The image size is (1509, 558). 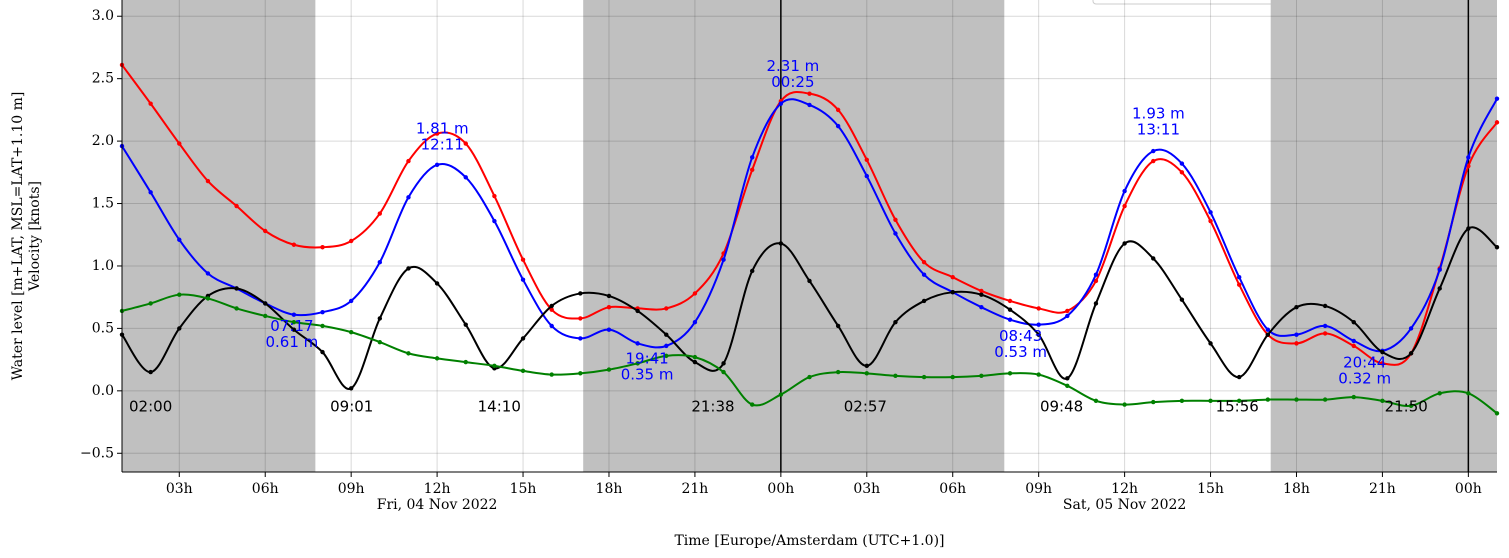 I want to click on y-tick-label: 1.0, so click(x=103, y=266).